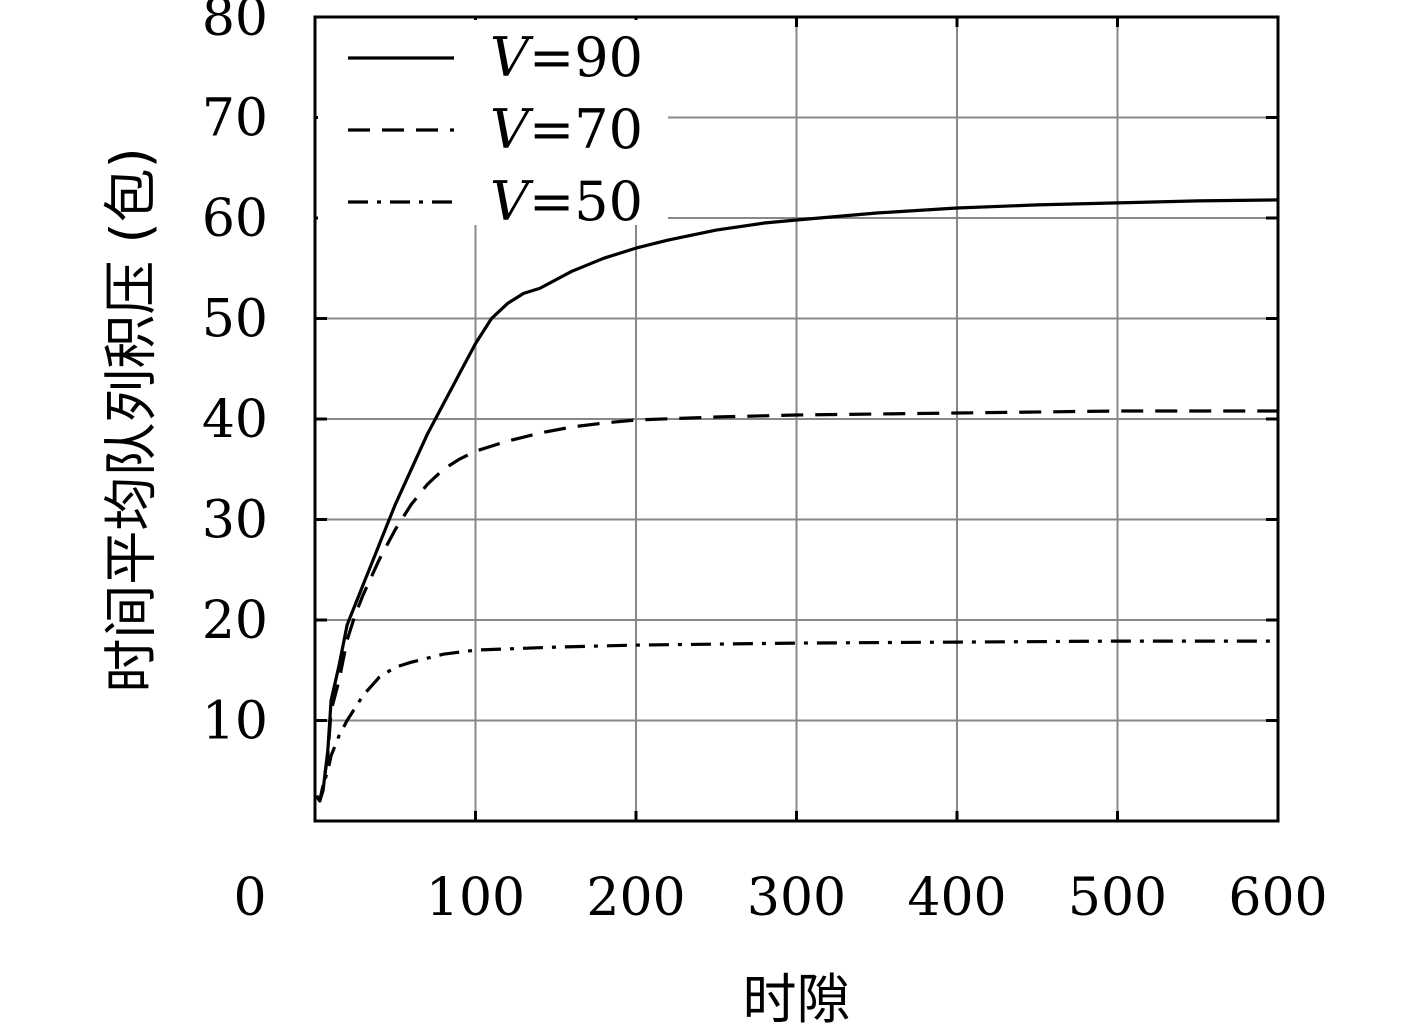 This screenshot has width=1417, height=1035. Describe the element at coordinates (235, 521) in the screenshot. I see `y-tick-label: 30` at that location.